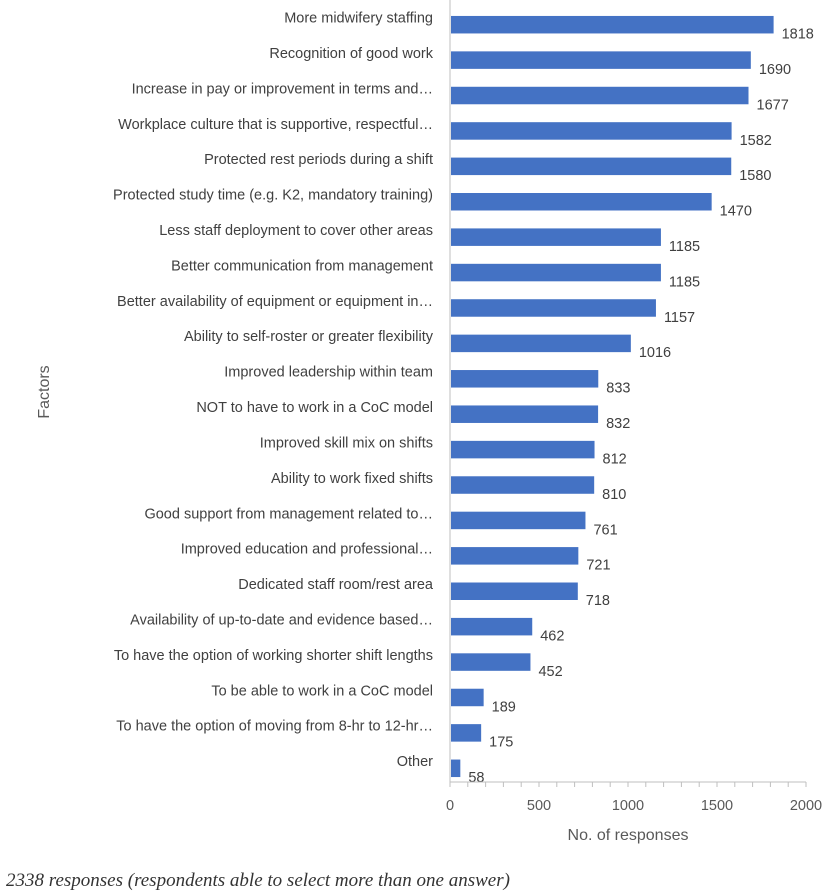 This screenshot has height=896, width=837. I want to click on data-label: 1580, so click(755, 176).